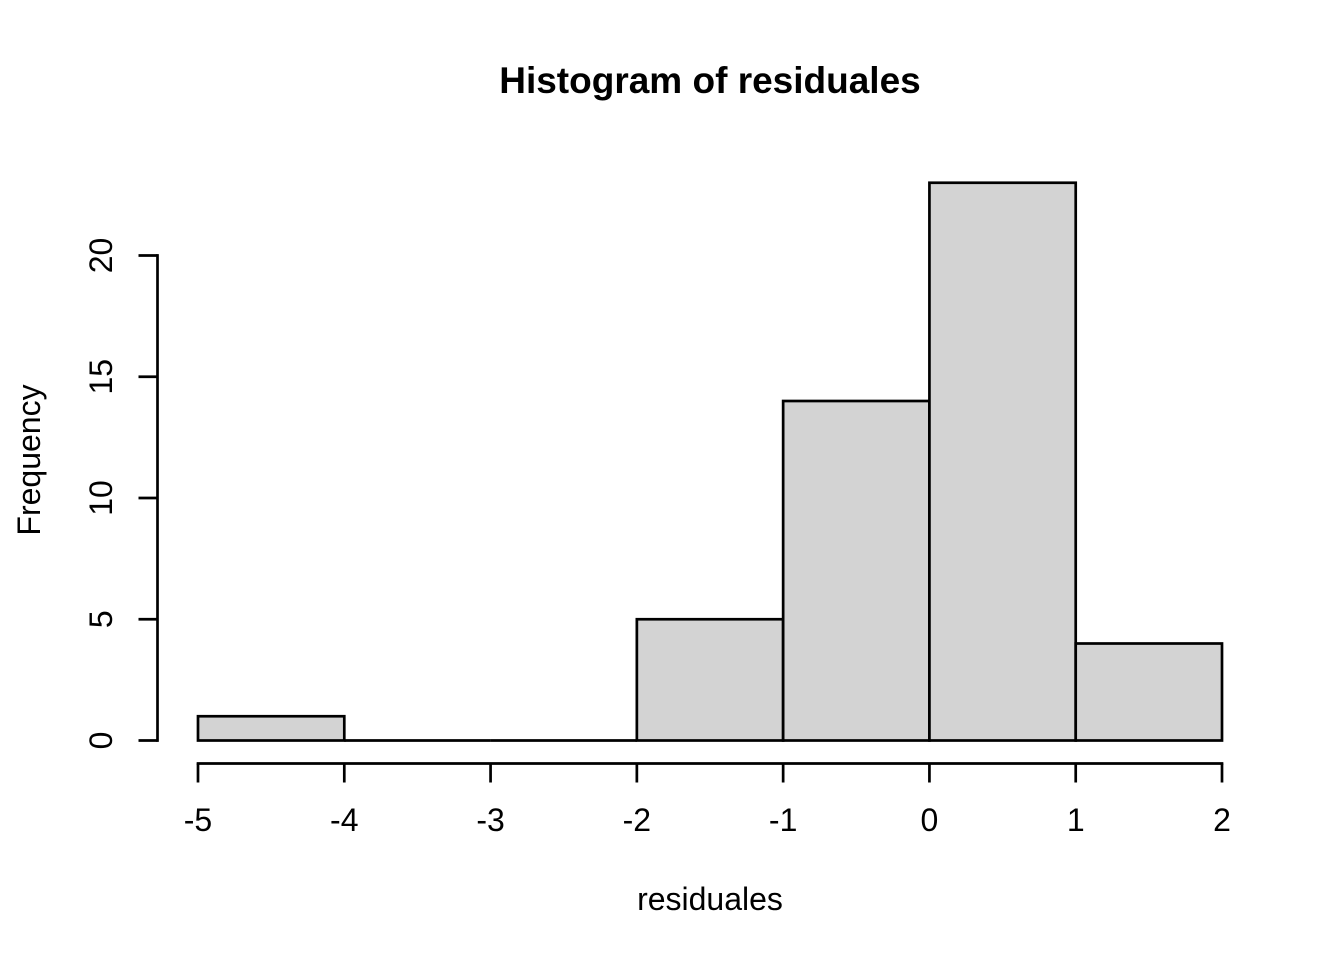 This screenshot has width=1344, height=960. I want to click on x-tick-label--1: -1, so click(783, 820).